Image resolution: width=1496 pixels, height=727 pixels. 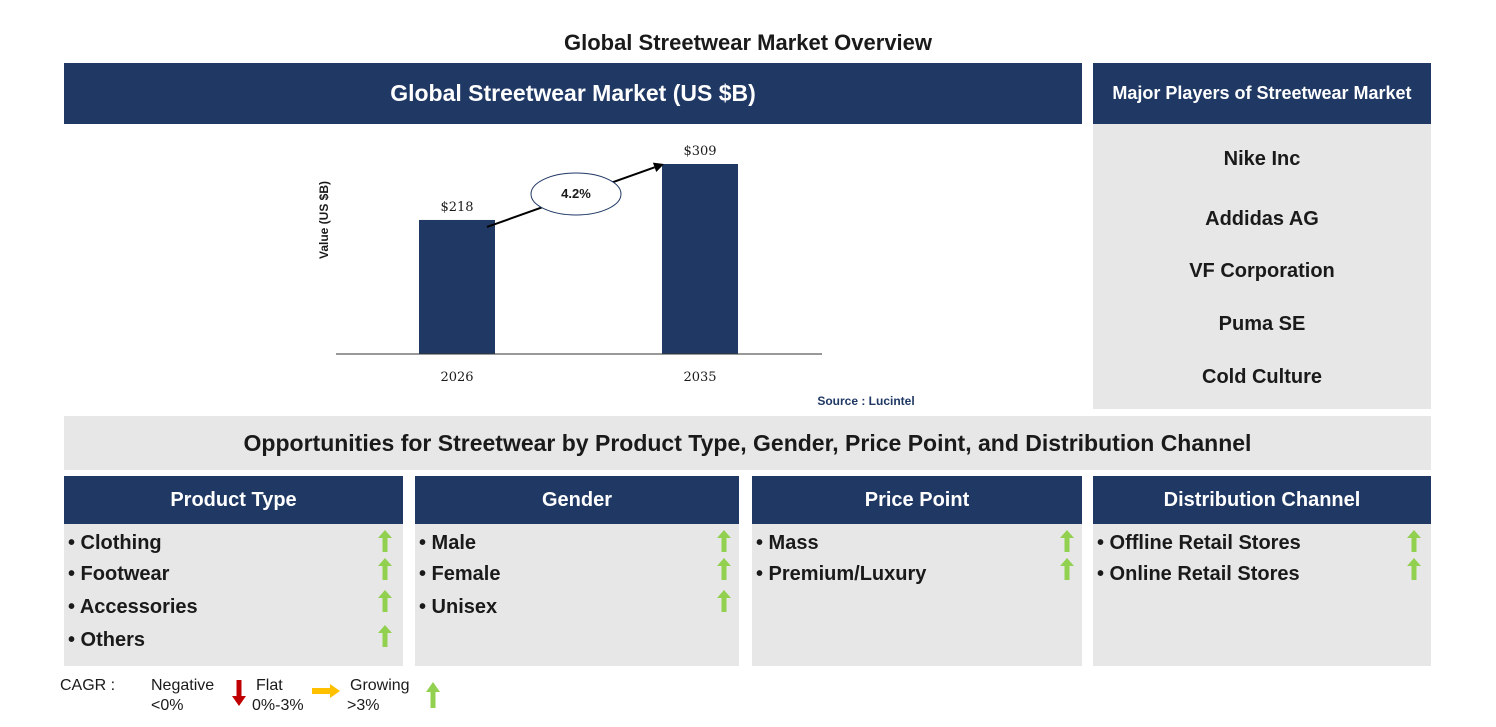 I want to click on cagr-bubble, so click(x=576, y=194).